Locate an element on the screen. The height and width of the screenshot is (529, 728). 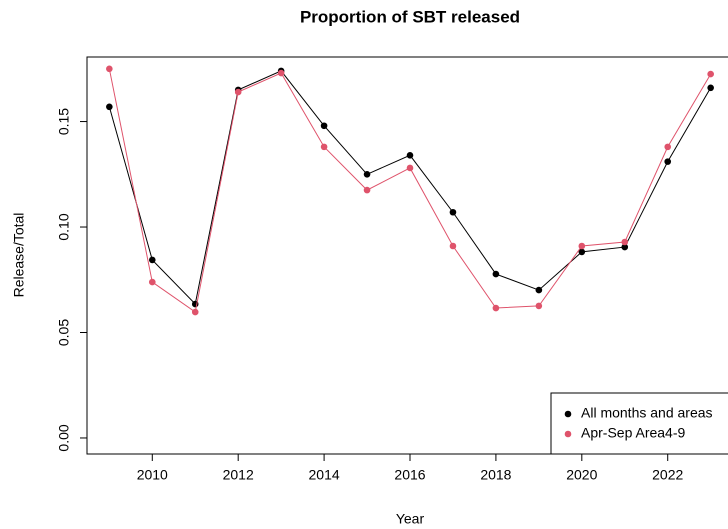
y-axis-label: Release/Total is located at coordinates (19, 255).